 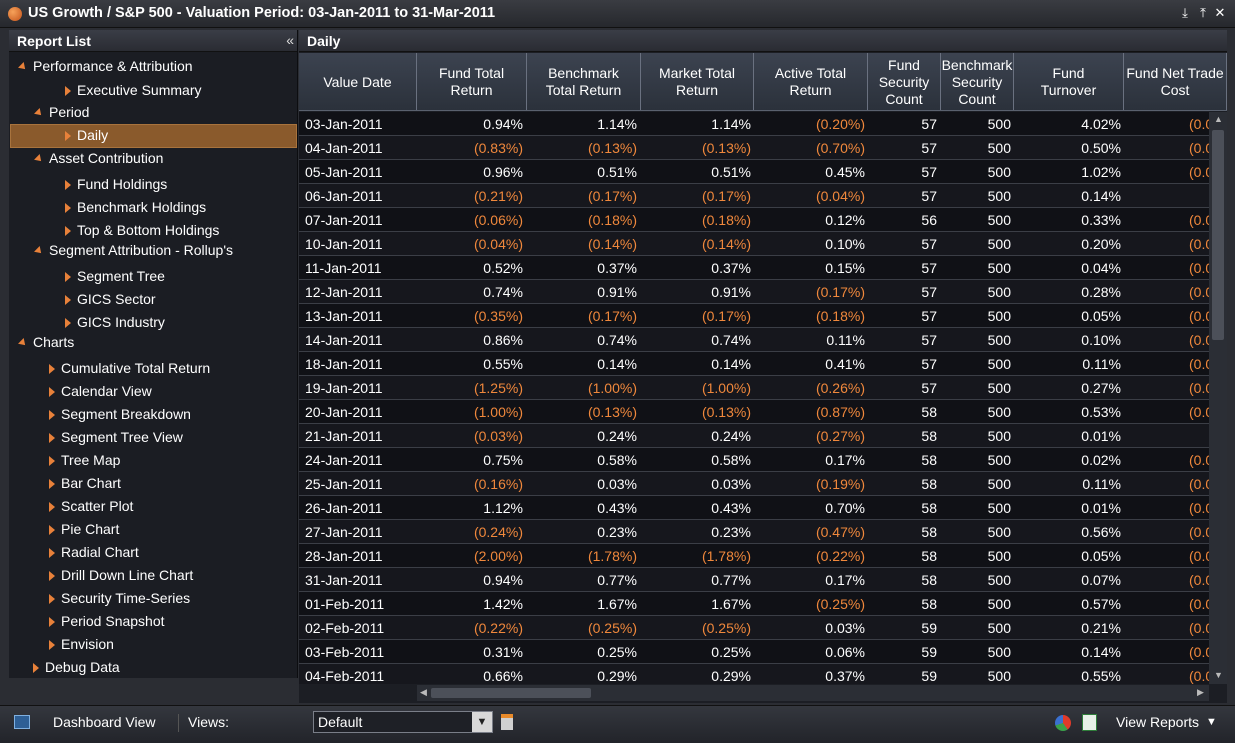 What do you see at coordinates (84, 532) in the screenshot?
I see `tree-item-pie-chart: Pie Chart` at bounding box center [84, 532].